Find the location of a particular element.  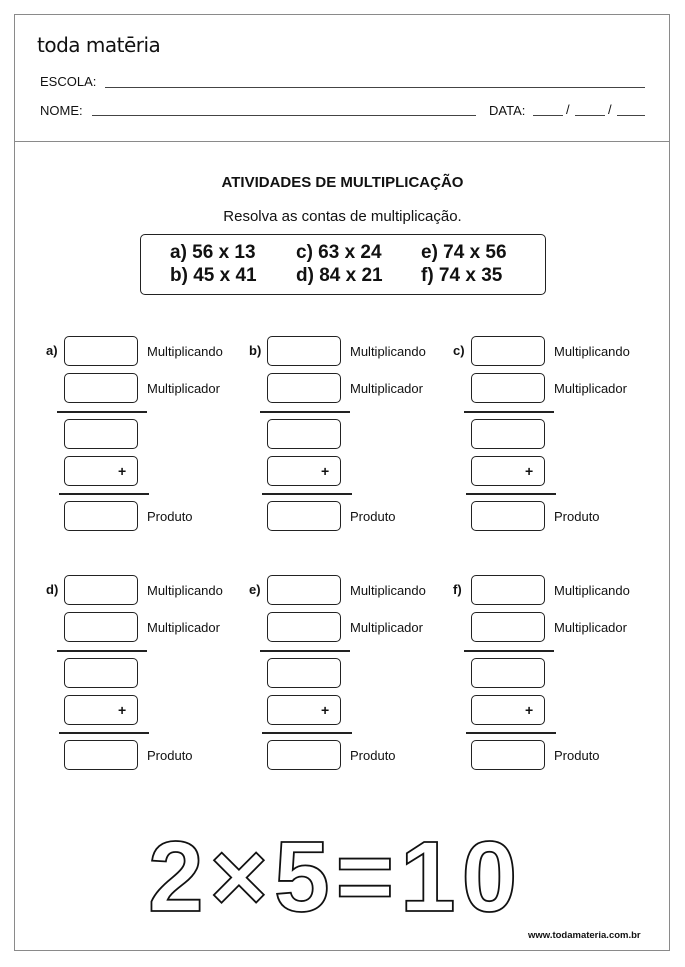

problem-c: c) 63 x 24 is located at coordinates (339, 252).